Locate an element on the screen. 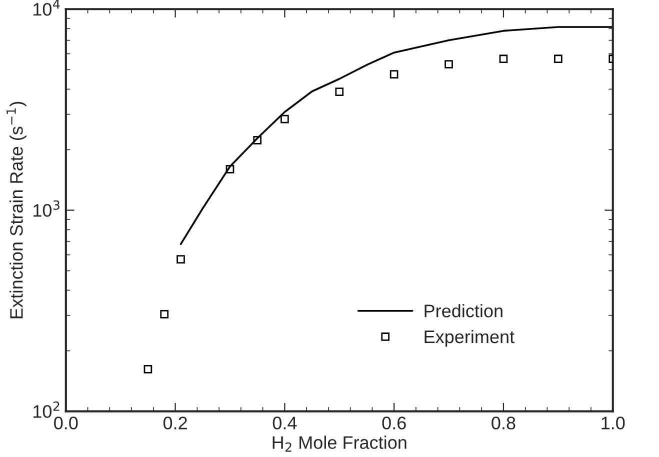 The height and width of the screenshot is (457, 659). x-tick-label: 0.6 is located at coordinates (394, 423).